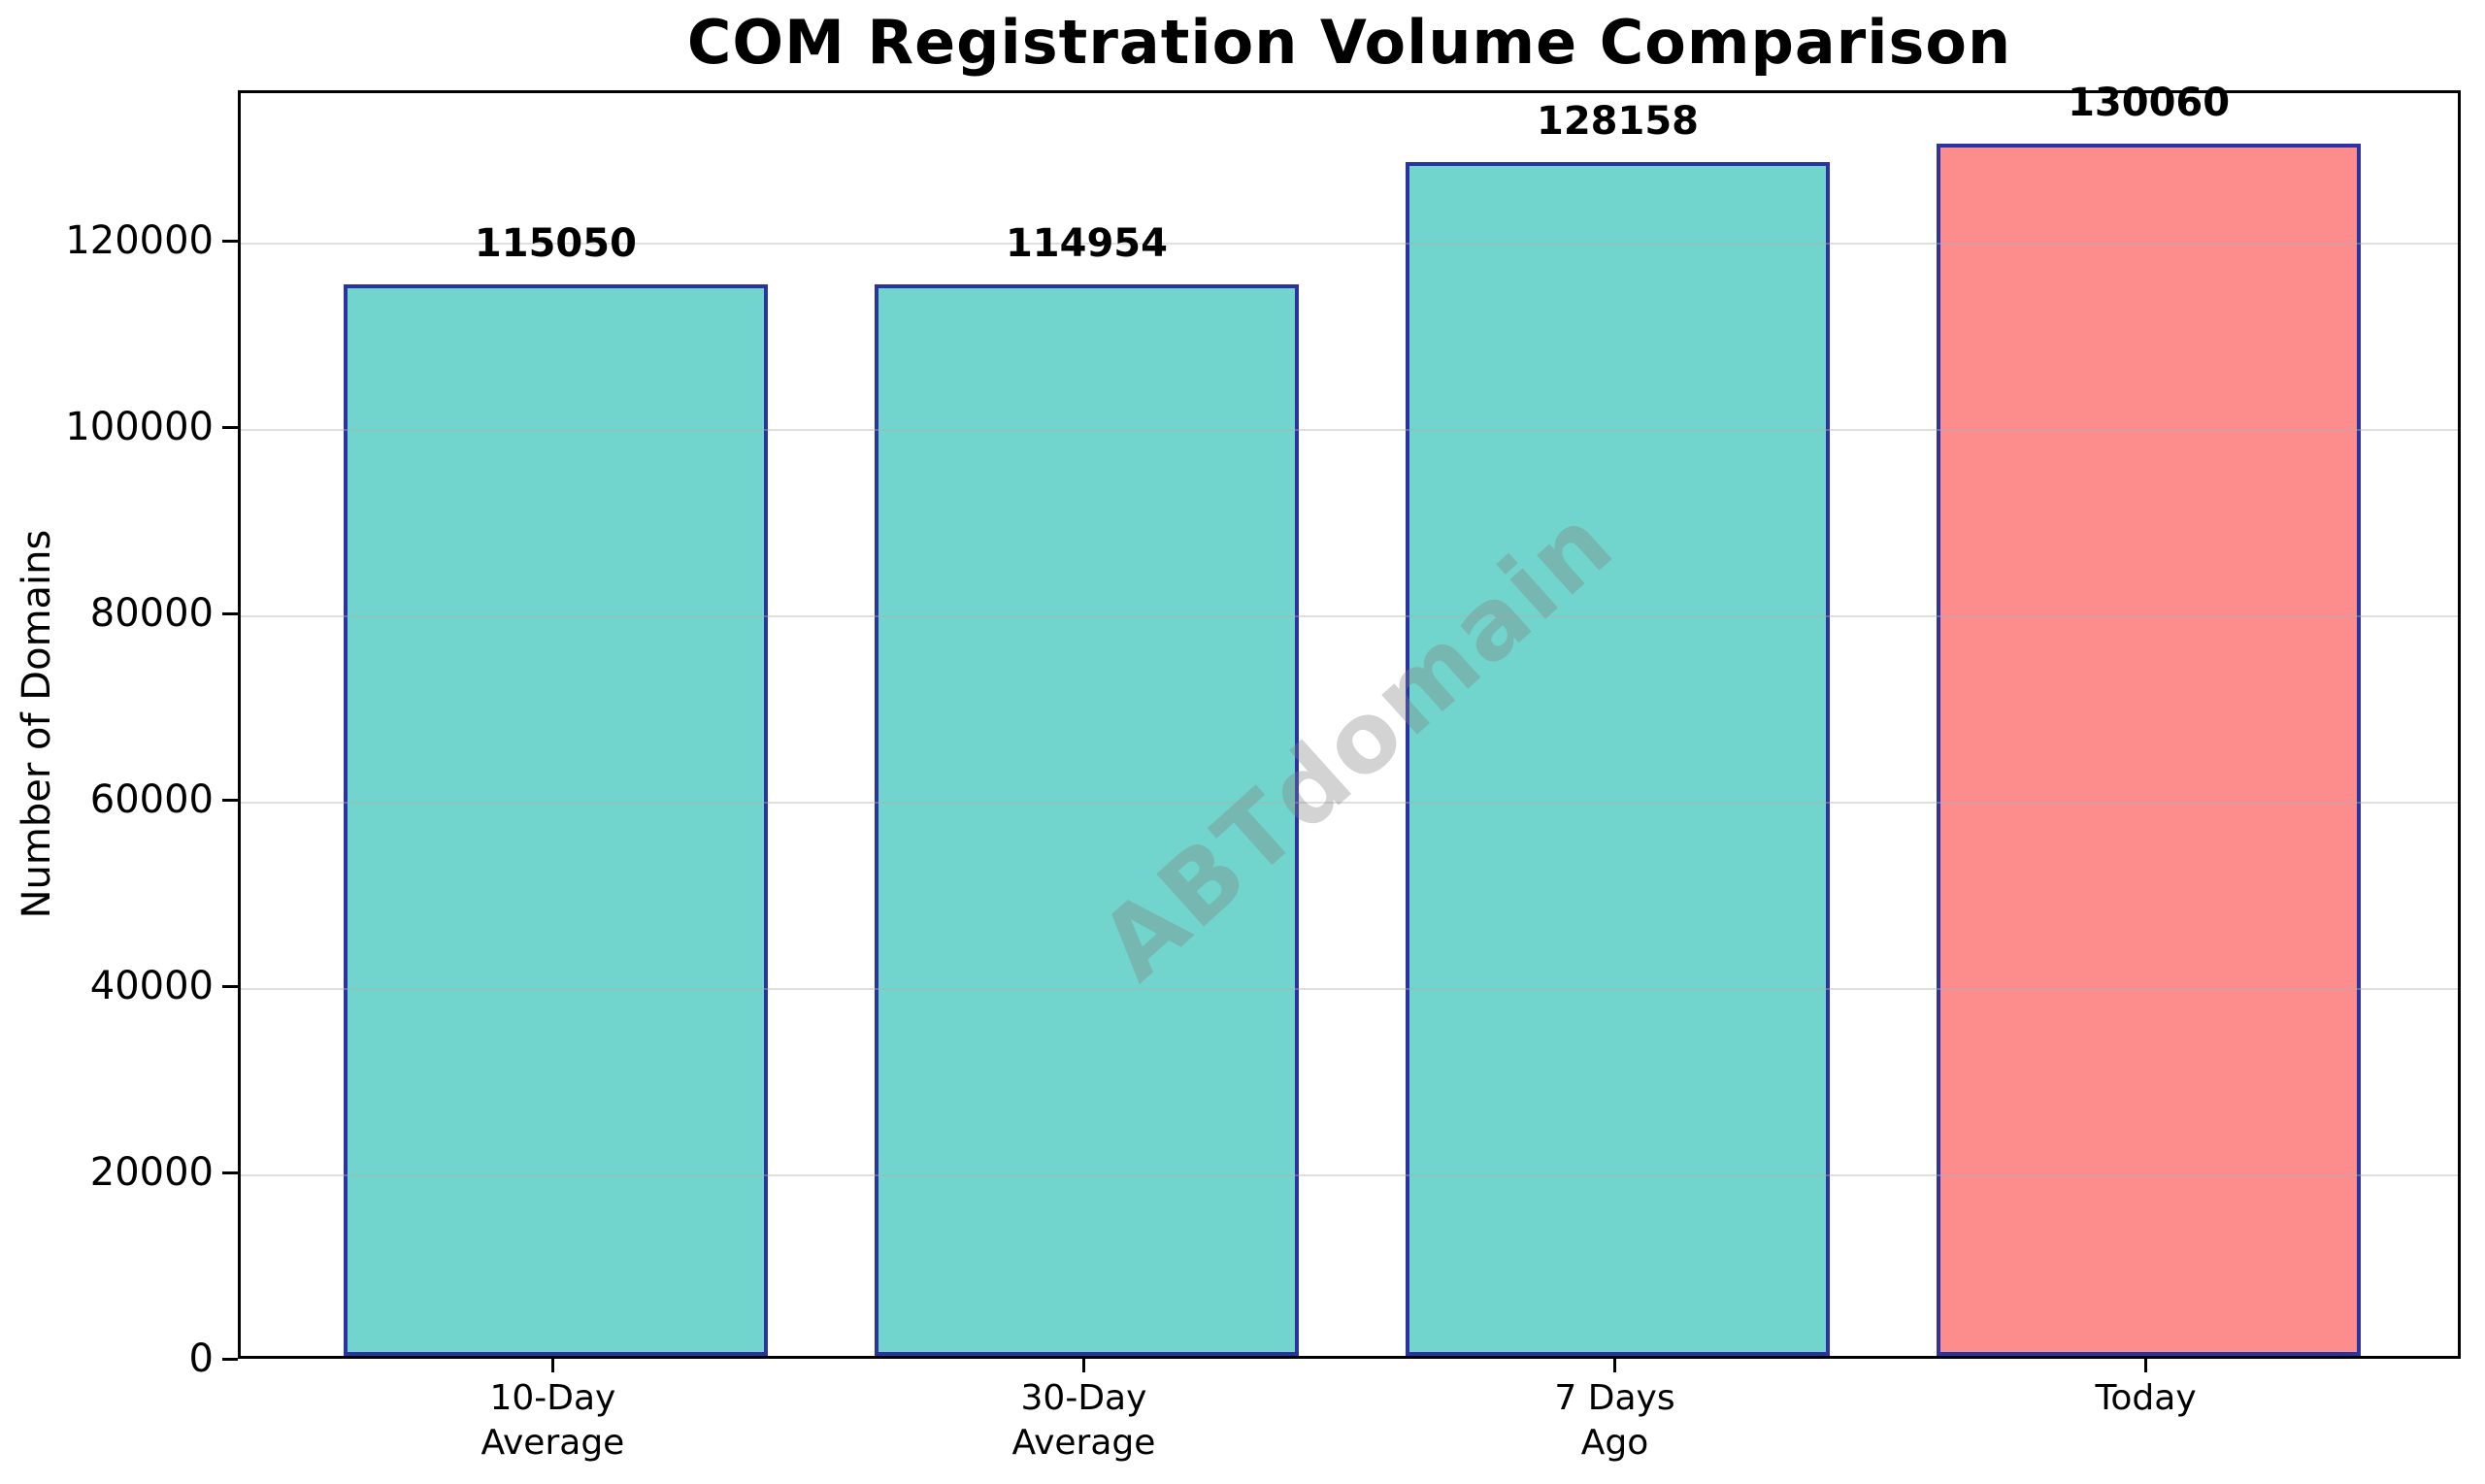  What do you see at coordinates (2149, 103) in the screenshot?
I see `bar-value-label: 130060` at bounding box center [2149, 103].